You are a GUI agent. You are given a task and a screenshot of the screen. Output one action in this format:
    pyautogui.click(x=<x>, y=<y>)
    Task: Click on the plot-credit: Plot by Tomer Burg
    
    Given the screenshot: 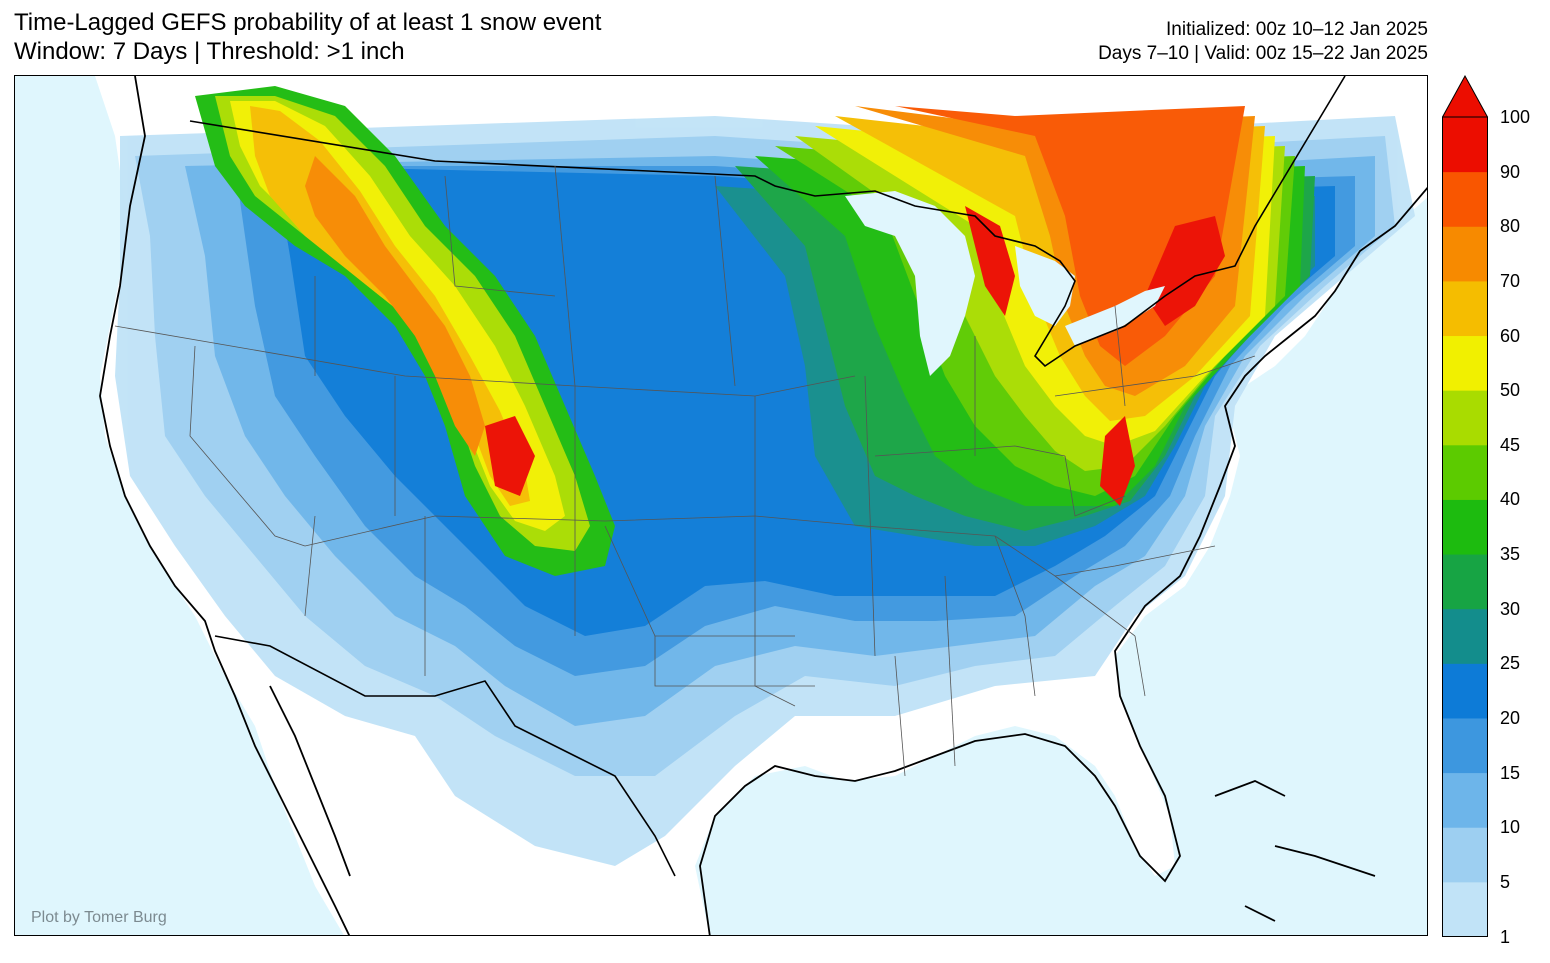 What is the action you would take?
    pyautogui.click(x=99, y=917)
    